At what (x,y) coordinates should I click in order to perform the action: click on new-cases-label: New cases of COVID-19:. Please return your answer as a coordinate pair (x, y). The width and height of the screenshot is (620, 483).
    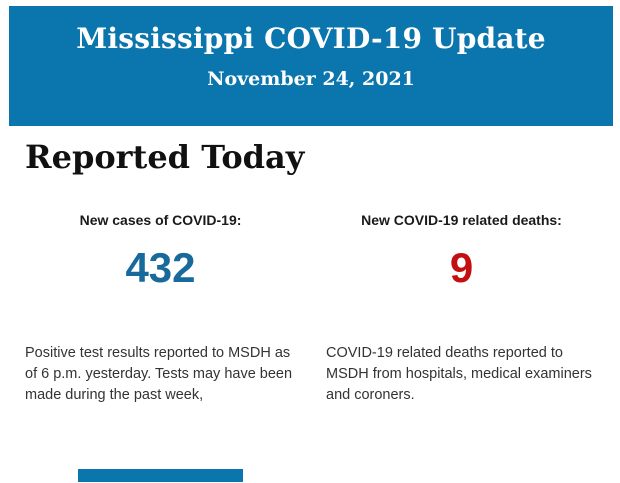
    Looking at the image, I should click on (160, 220).